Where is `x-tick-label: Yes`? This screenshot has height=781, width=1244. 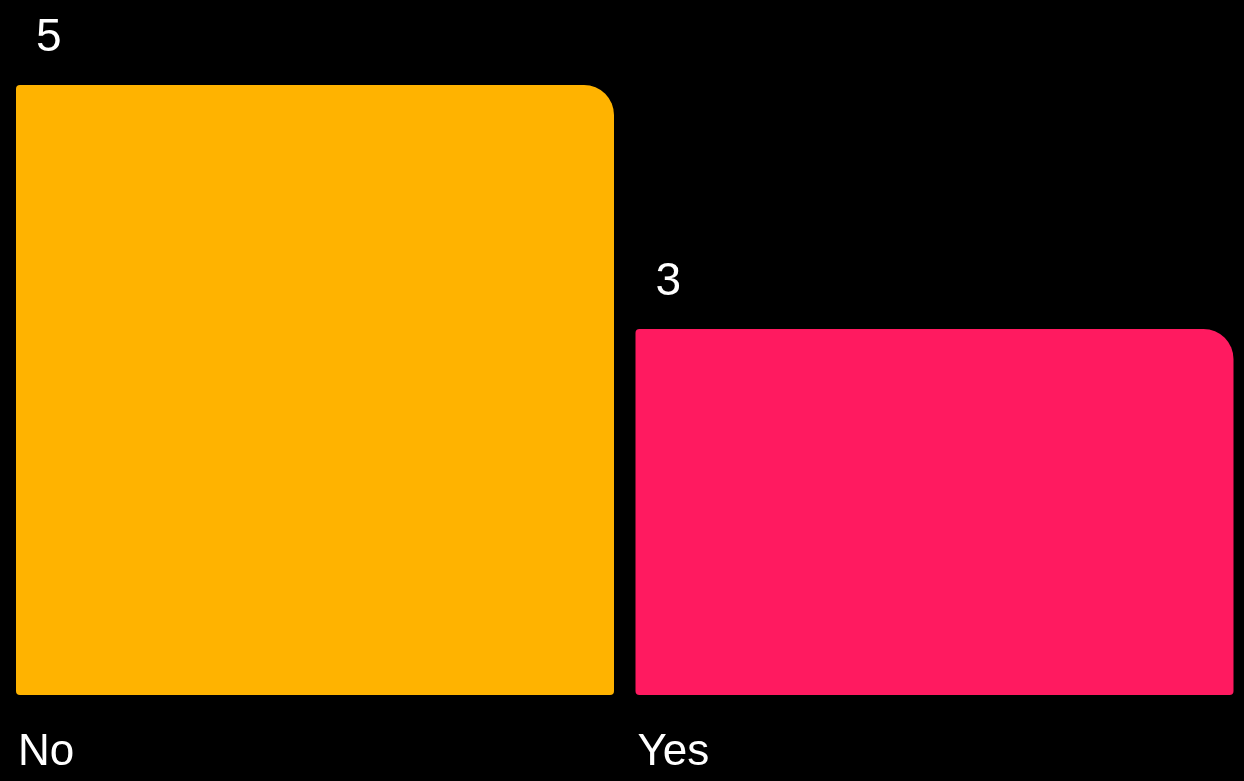 x-tick-label: Yes is located at coordinates (673, 749).